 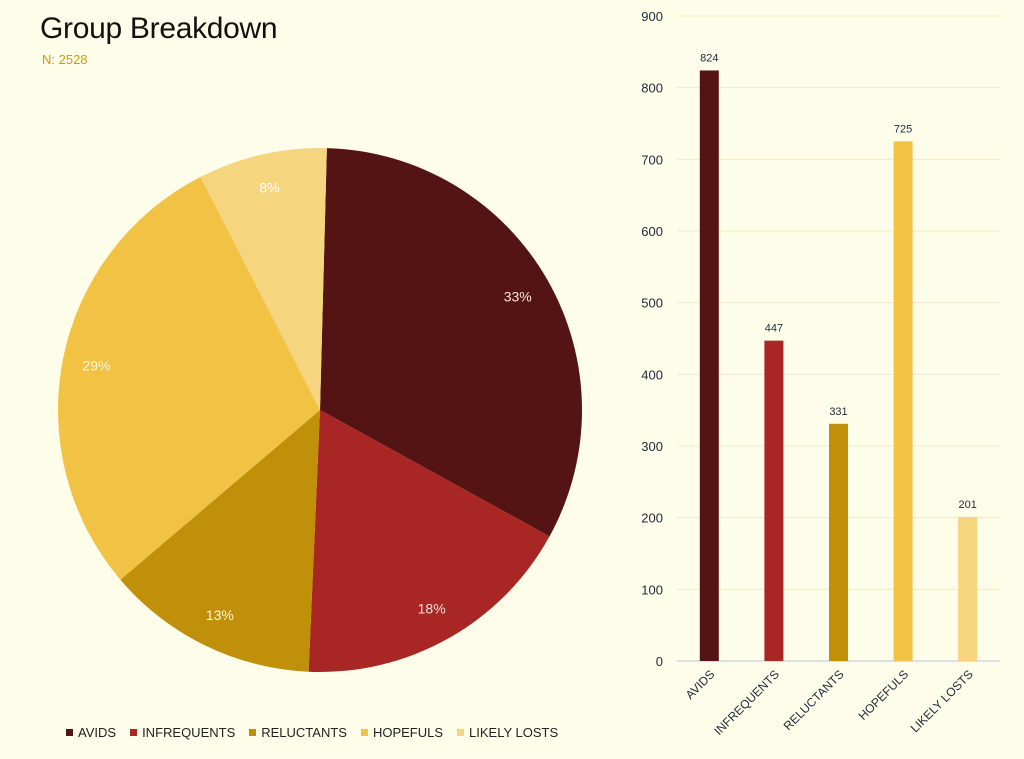 I want to click on legend-label: RELUCTANTS, so click(x=304, y=732).